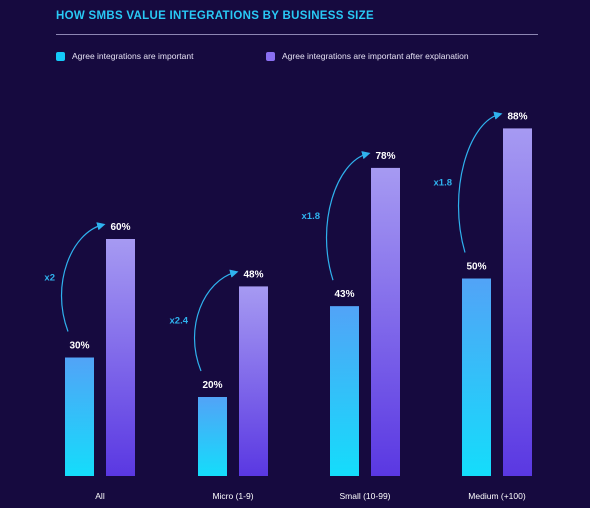 The height and width of the screenshot is (508, 590). What do you see at coordinates (297, 34) in the screenshot?
I see `title-divider` at bounding box center [297, 34].